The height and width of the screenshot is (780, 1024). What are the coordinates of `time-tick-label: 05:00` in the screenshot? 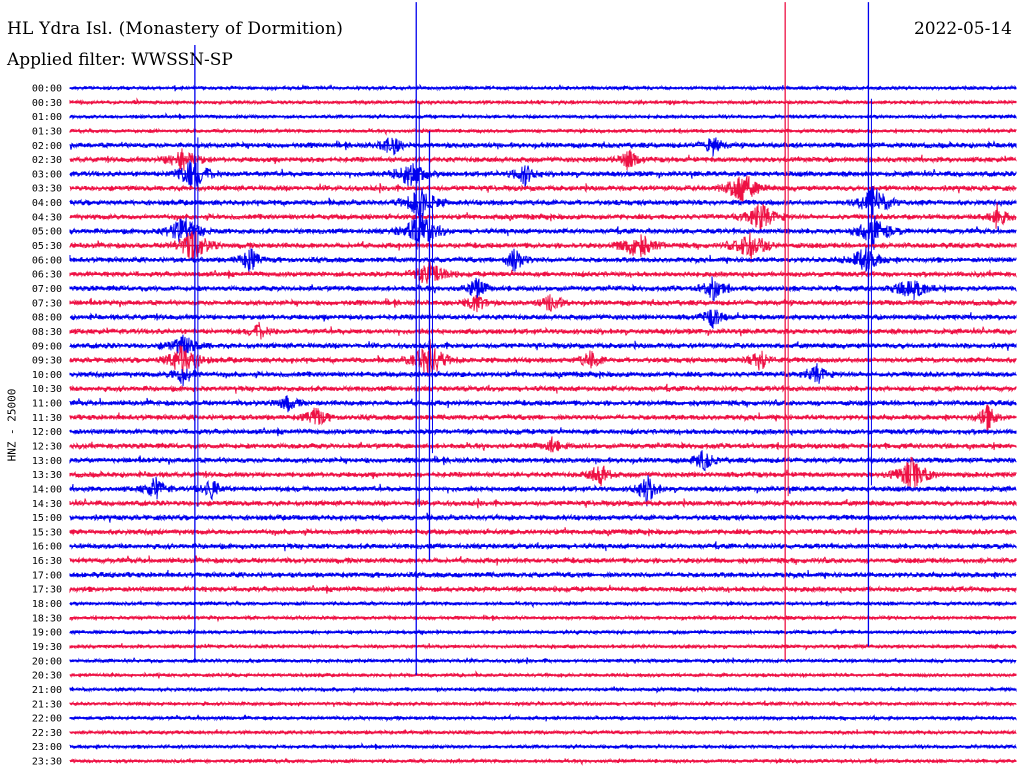 It's located at (47, 232).